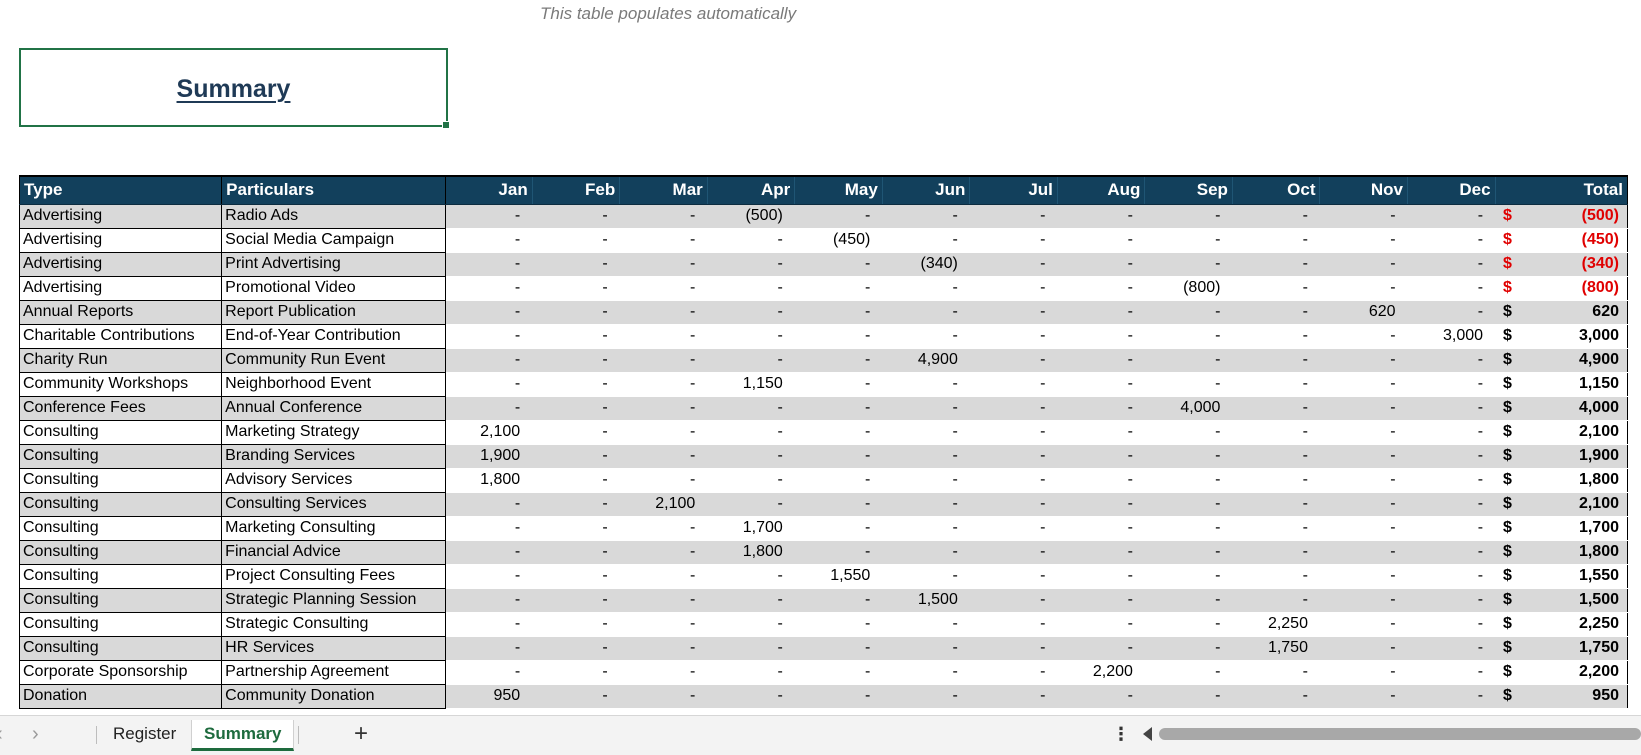 The width and height of the screenshot is (1641, 755). Describe the element at coordinates (120, 384) in the screenshot. I see `cell-type: Community Workshops` at that location.